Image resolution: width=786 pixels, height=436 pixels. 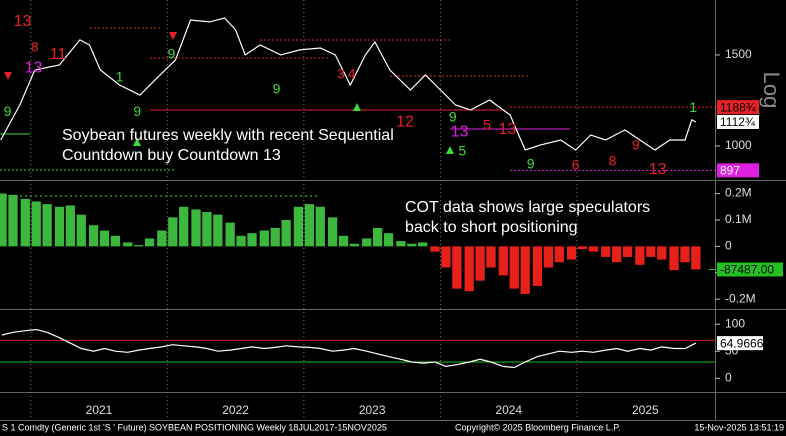 What do you see at coordinates (730, 171) in the screenshot?
I see `value-label: 897` at bounding box center [730, 171].